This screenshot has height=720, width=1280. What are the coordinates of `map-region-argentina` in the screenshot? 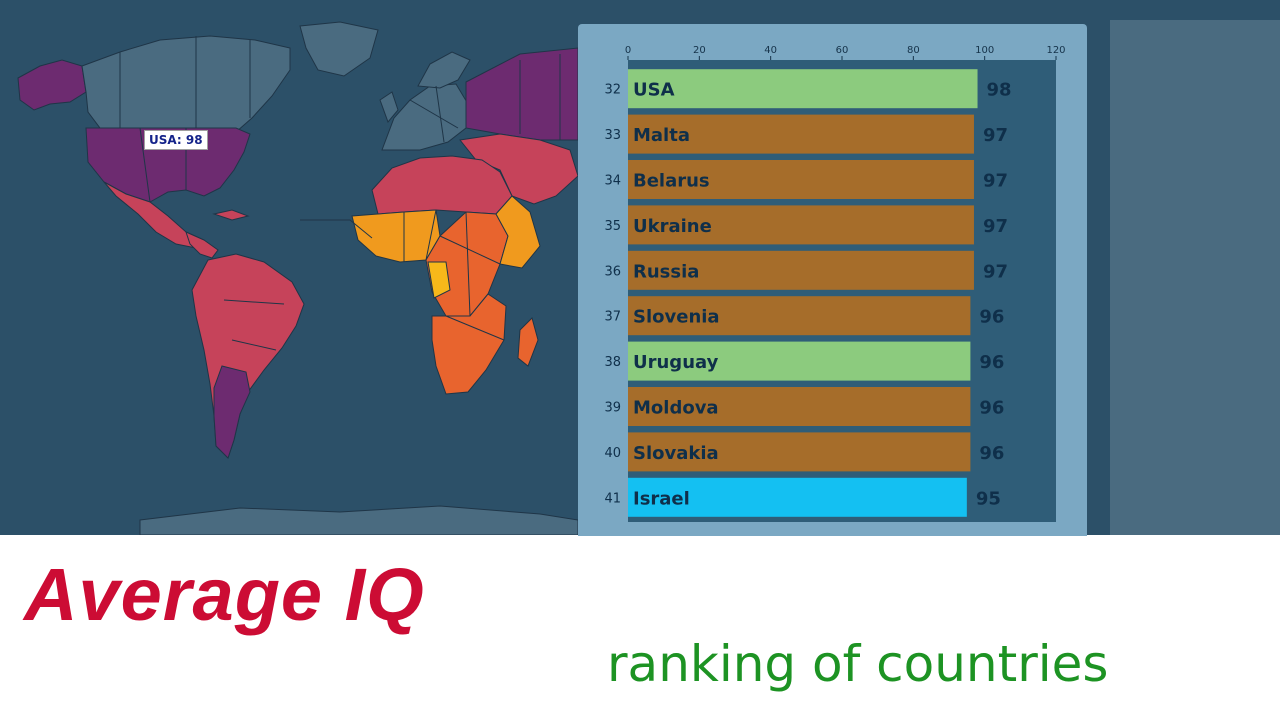 It's located at (232, 412).